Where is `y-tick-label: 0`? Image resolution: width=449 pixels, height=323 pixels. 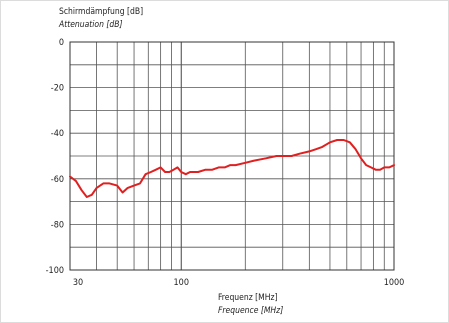 y-tick-label: 0 is located at coordinates (61, 43).